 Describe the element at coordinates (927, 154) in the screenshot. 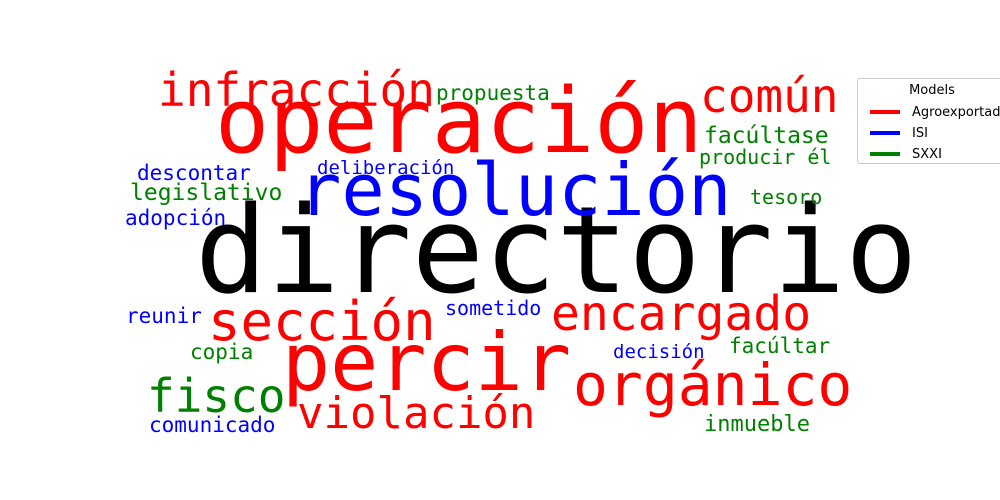

I see `legend-label-sxxi: SXXI` at that location.